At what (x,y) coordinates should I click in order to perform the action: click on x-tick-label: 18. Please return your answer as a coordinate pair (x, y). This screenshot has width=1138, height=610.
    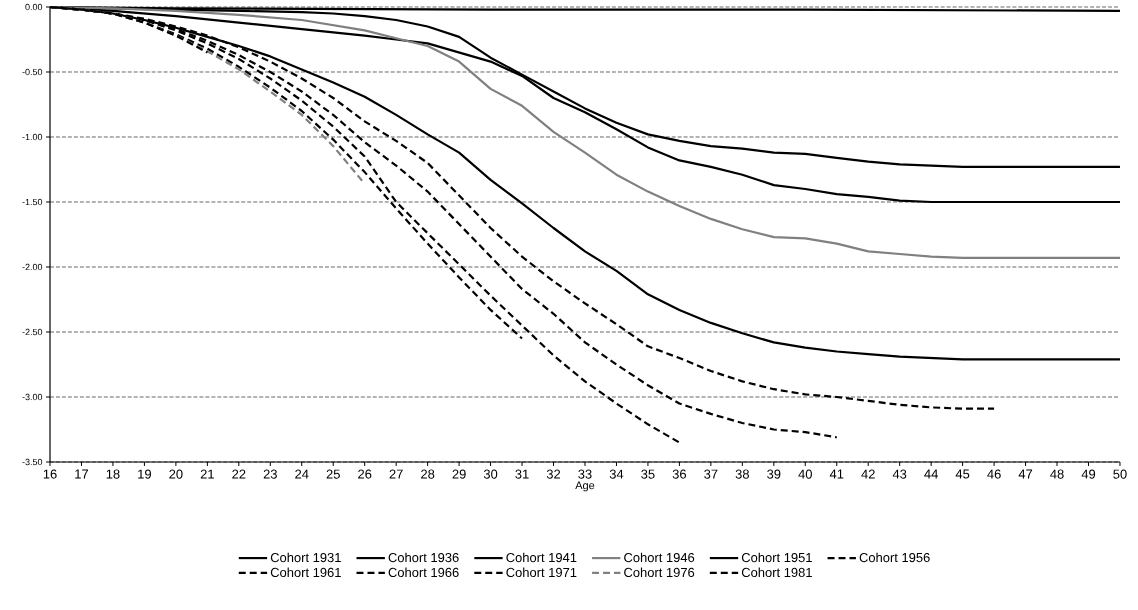
    Looking at the image, I should click on (113, 474).